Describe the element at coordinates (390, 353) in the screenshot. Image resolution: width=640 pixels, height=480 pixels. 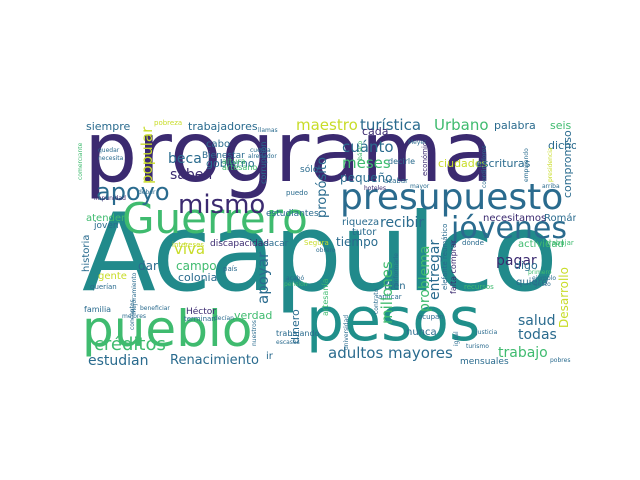
I see `word-adultos-mayores: adultos mayores` at that location.